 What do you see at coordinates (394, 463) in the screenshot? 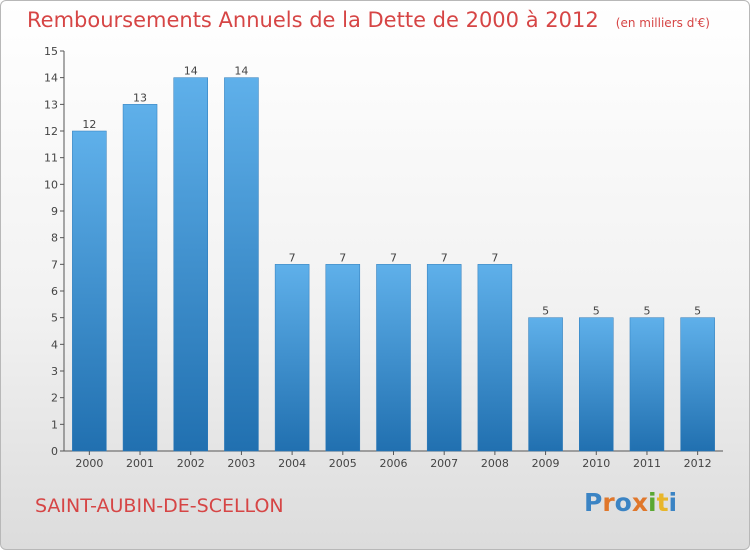
I see `x-tick-label: 2006` at bounding box center [394, 463].